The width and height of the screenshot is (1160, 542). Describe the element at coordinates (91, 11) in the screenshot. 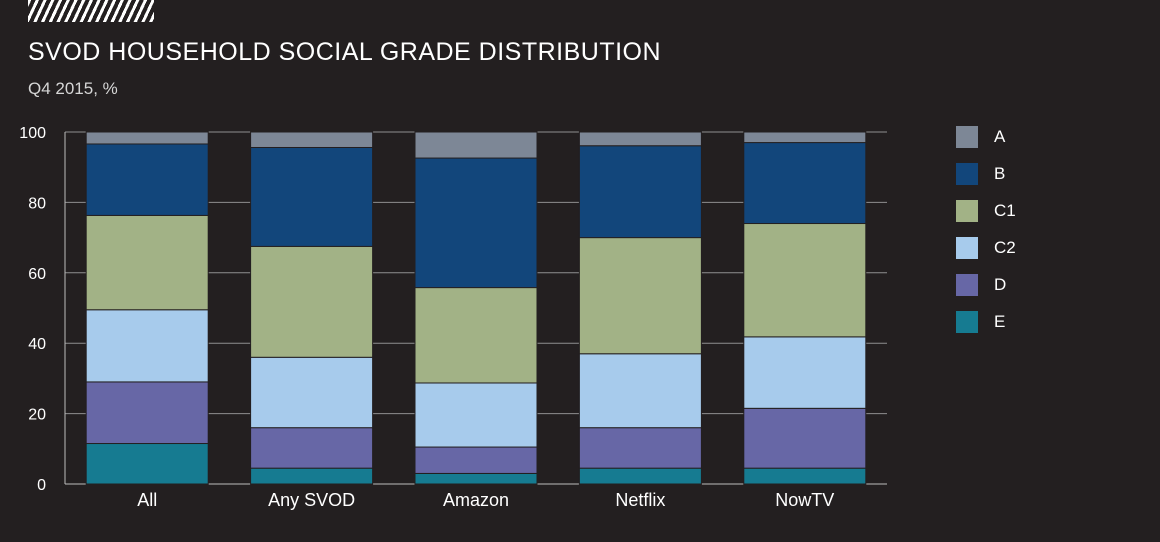

I see `hatch-decoration` at that location.